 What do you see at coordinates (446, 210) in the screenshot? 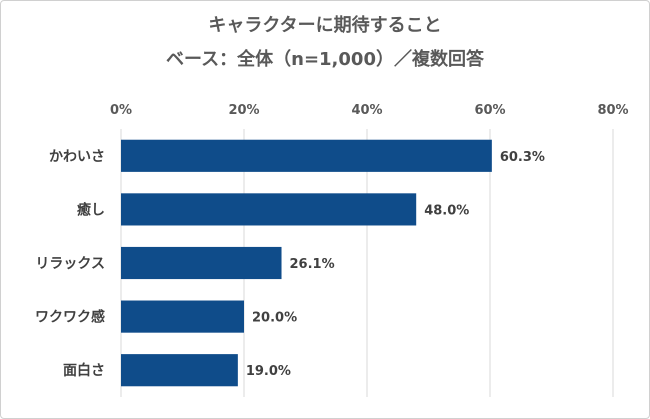
I see `data-label: 48.0%` at bounding box center [446, 210].